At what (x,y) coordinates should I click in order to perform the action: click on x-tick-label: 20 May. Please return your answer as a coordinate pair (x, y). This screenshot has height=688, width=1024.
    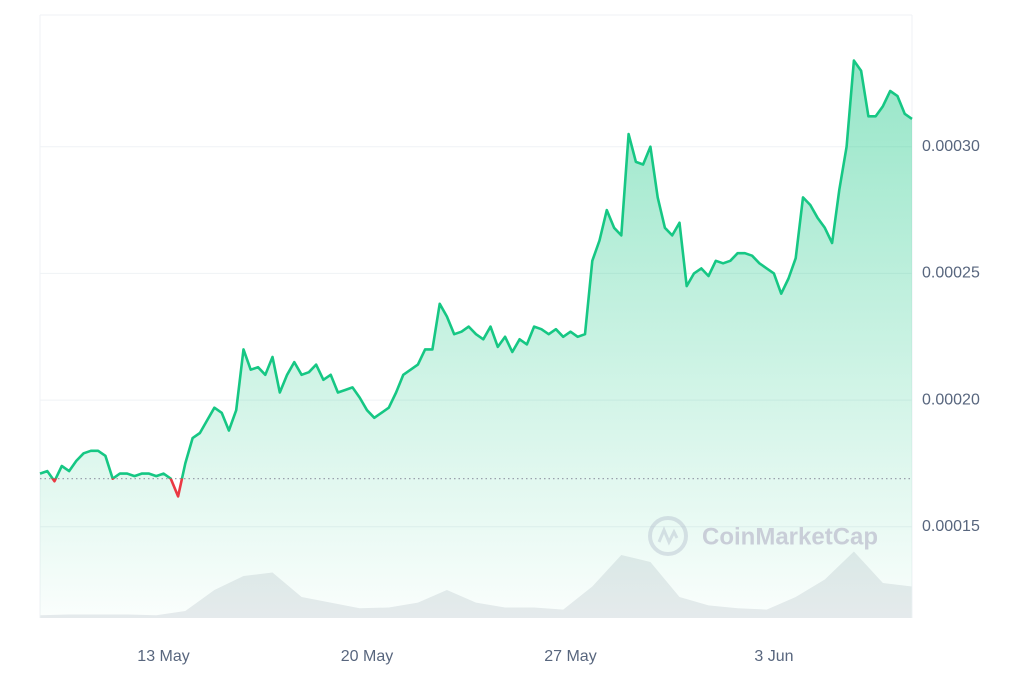
    Looking at the image, I should click on (367, 656).